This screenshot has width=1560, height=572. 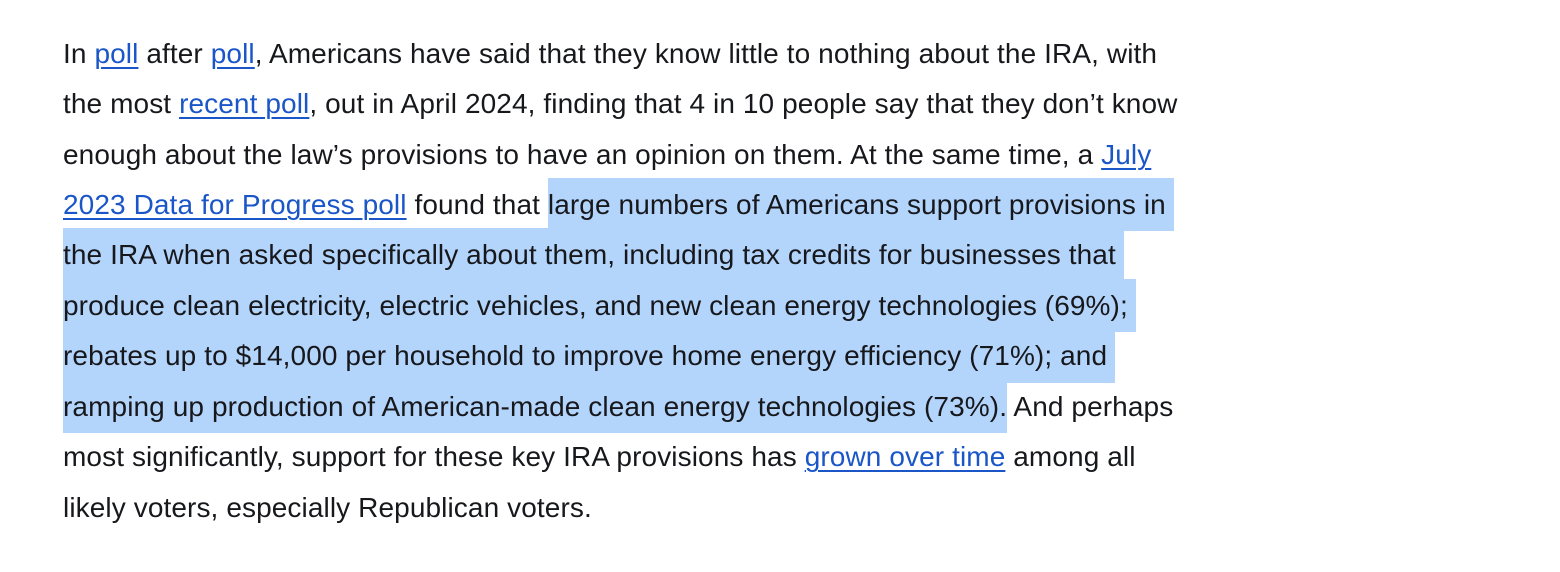 I want to click on recent-poll-link: recent poll, so click(x=244, y=104).